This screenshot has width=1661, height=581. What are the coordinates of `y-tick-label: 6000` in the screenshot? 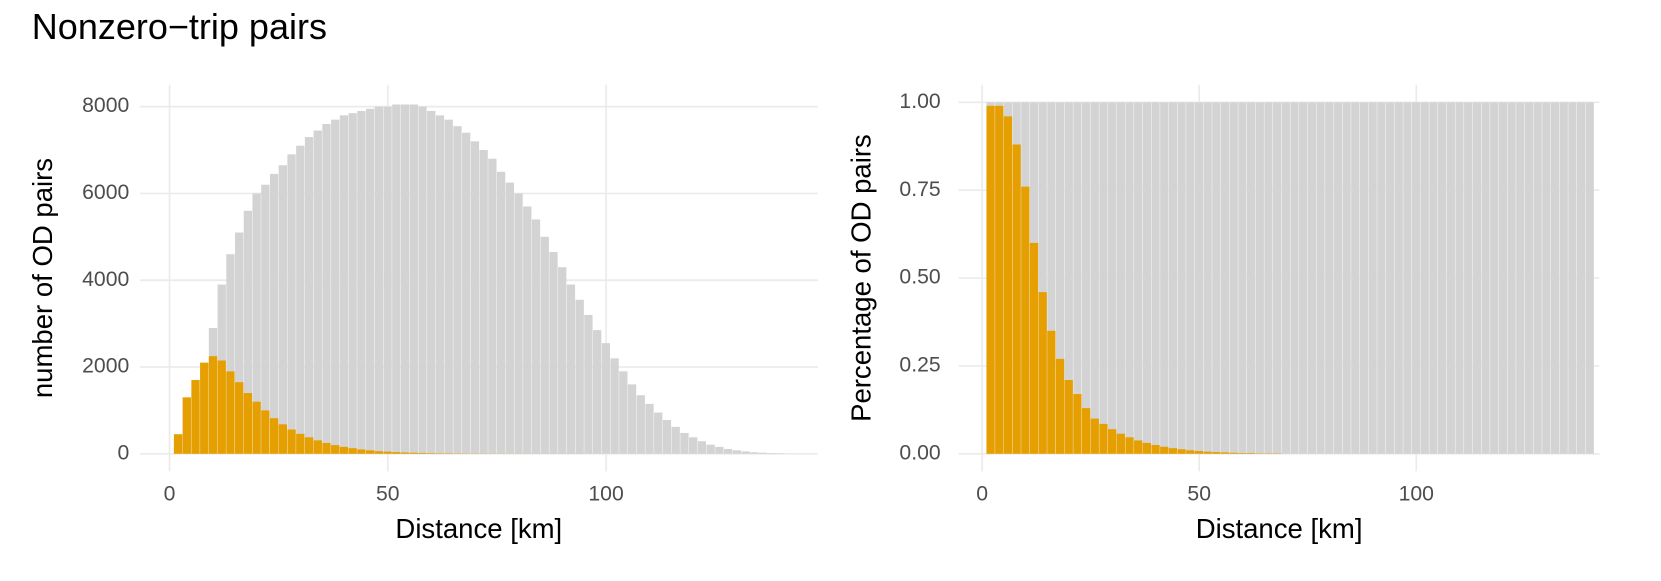 It's located at (105, 192).